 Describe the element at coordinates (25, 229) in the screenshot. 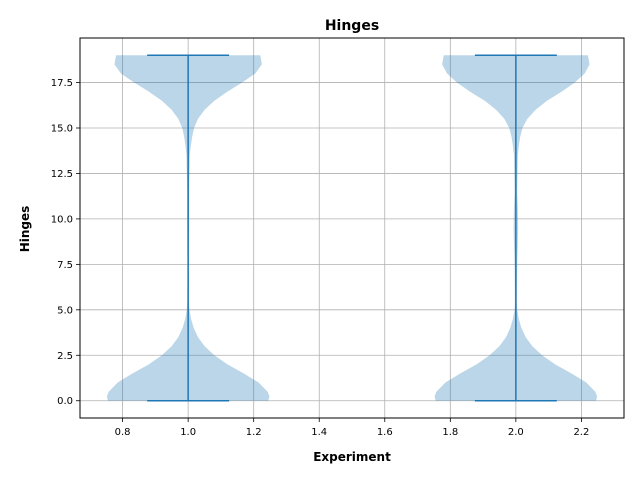

I see `y-axis-title: Hinges` at that location.